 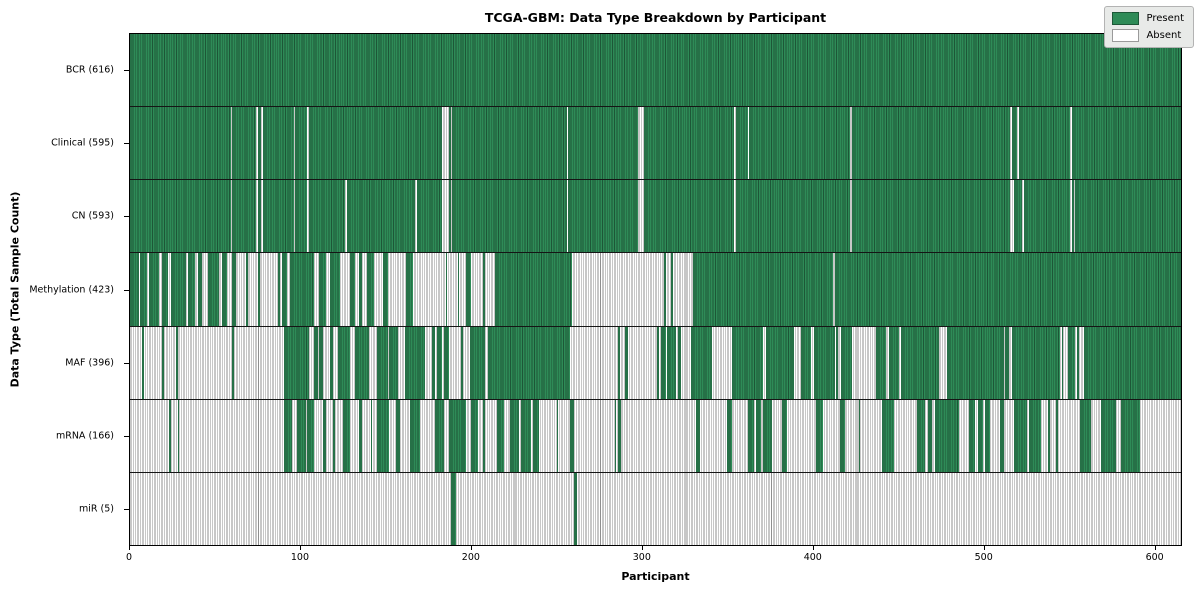 I want to click on heatmap-row-maf, so click(x=655, y=363).